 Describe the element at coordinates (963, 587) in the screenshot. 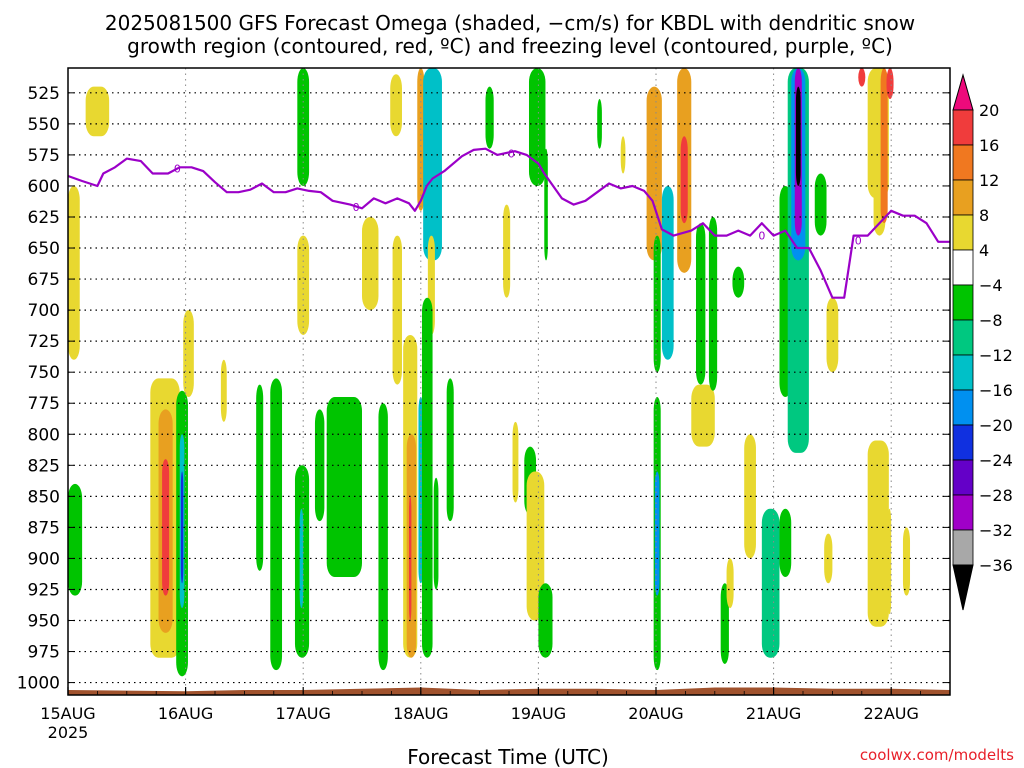

I see `colorbar-arrow-bottom` at that location.